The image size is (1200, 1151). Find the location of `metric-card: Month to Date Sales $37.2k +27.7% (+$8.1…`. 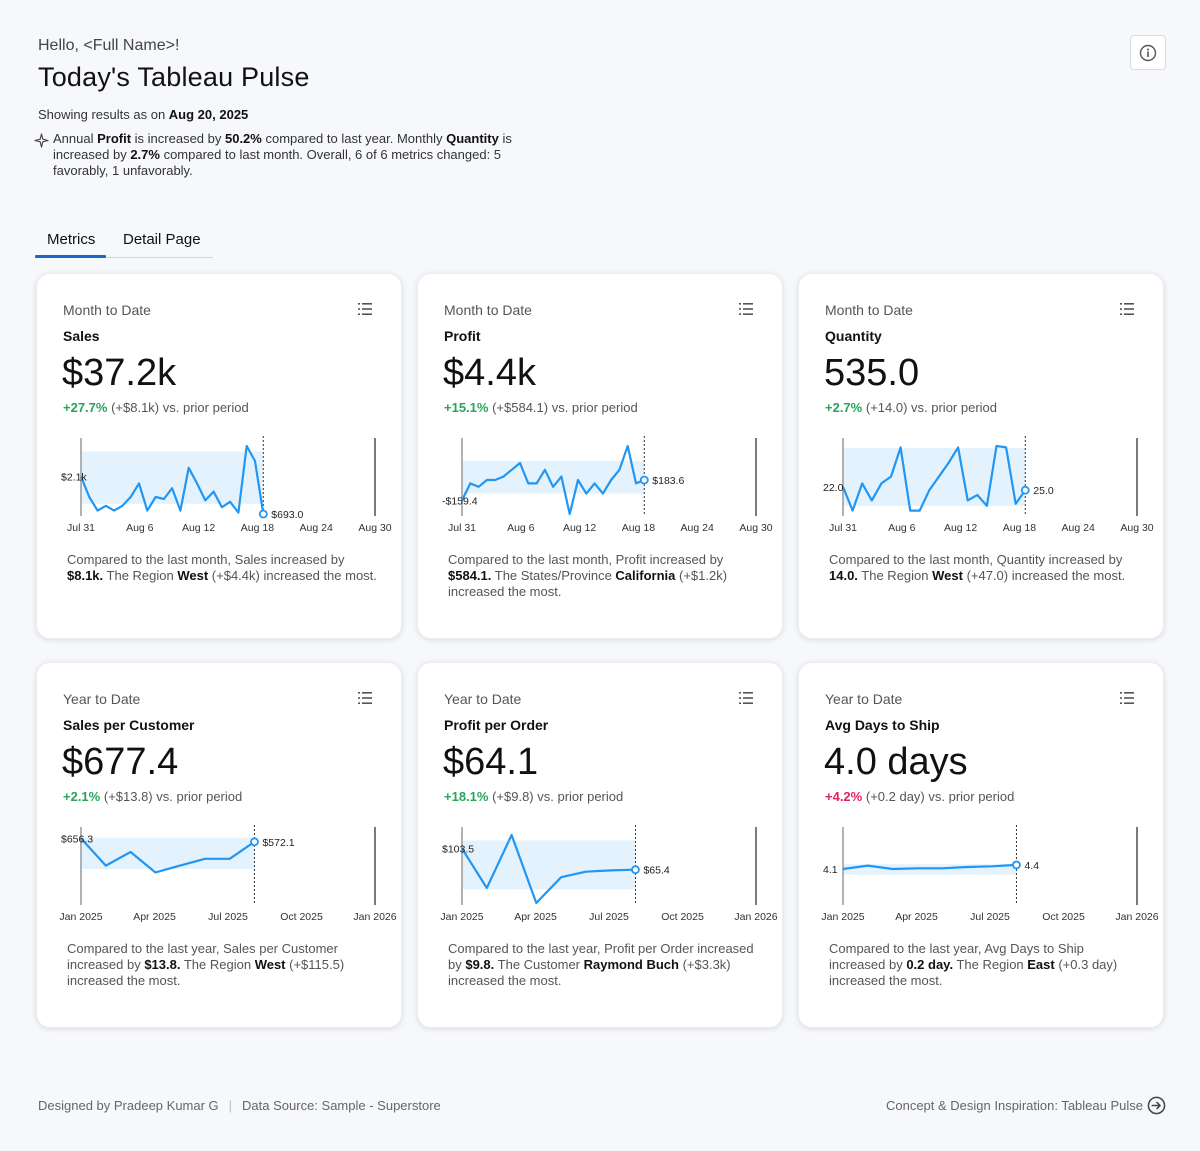

metric-card: Month to Date Sales $37.2k +27.7% (+$8.1… is located at coordinates (219, 456).